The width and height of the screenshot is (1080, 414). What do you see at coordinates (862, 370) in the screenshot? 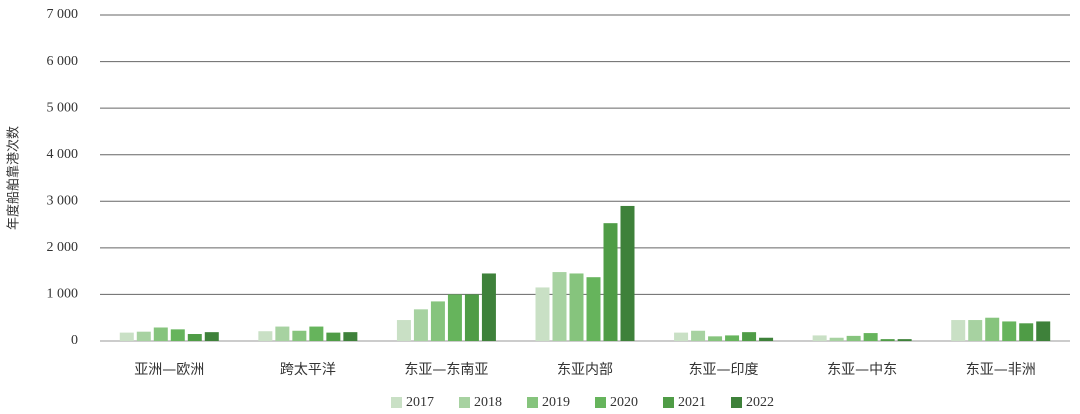
I see `x-tick-label: 东亚—中东` at bounding box center [862, 370].